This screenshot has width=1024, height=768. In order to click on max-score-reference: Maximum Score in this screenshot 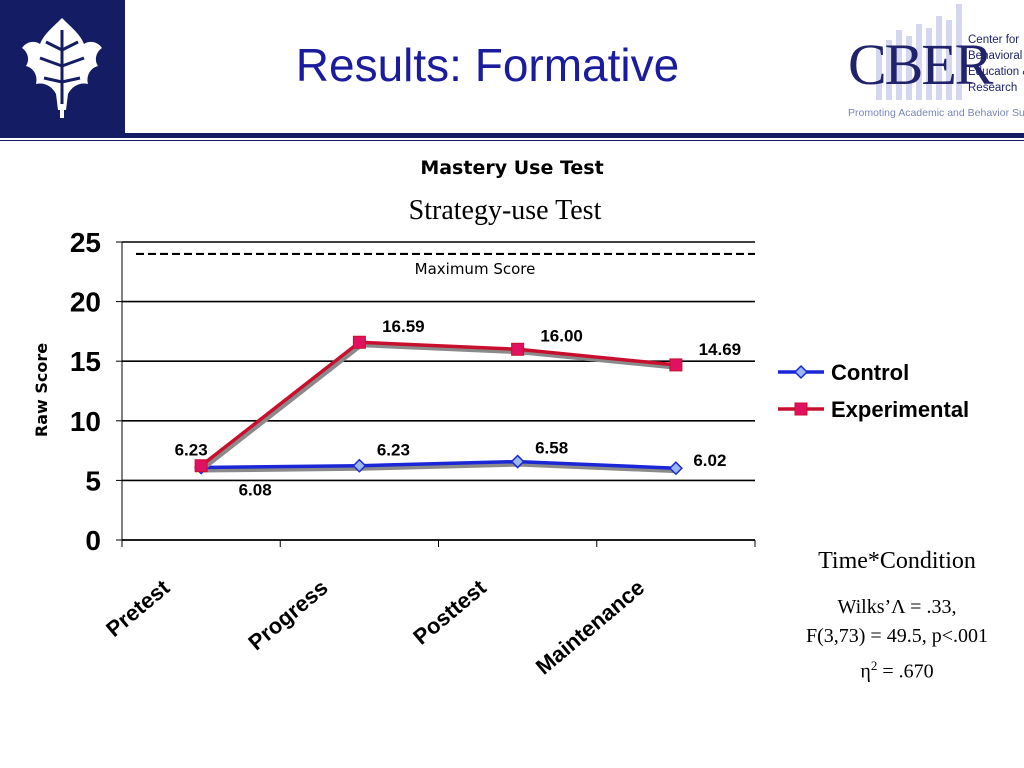, I will do `click(445, 265)`.